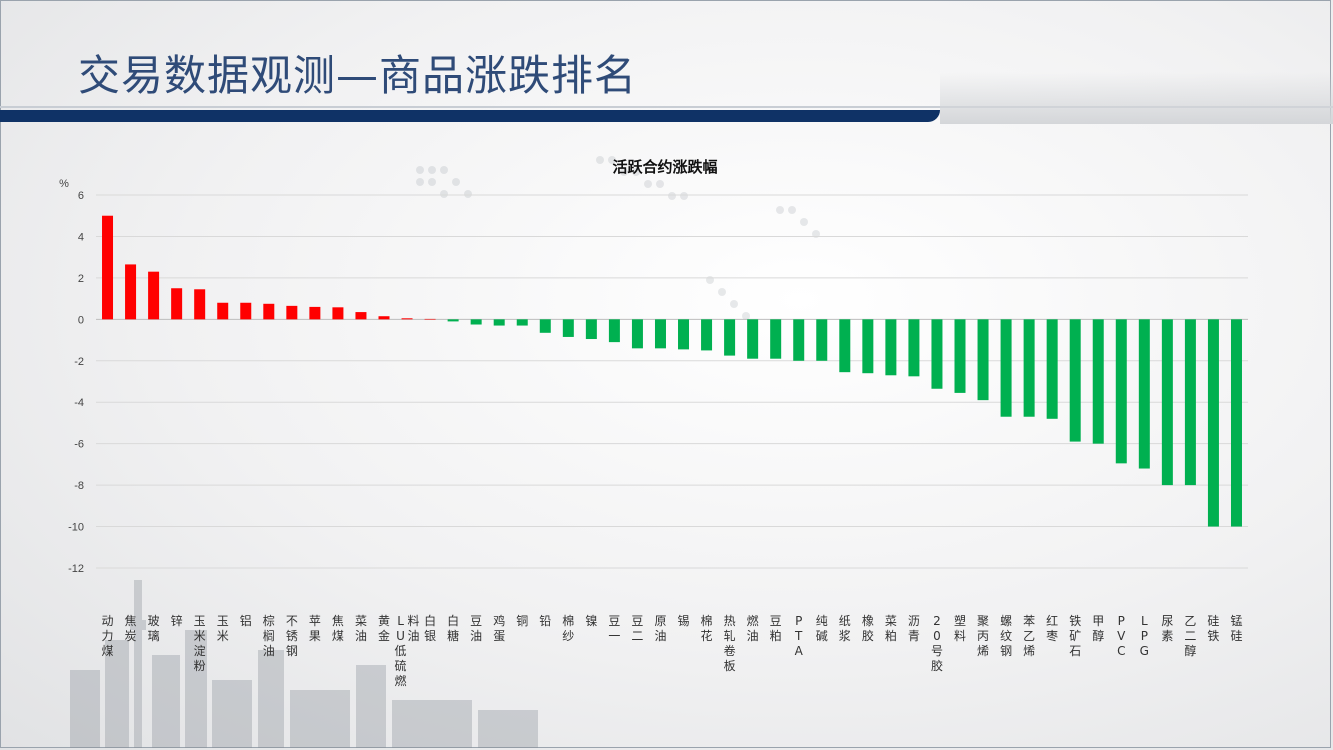  What do you see at coordinates (430, 628) in the screenshot?
I see `category-label: 白银` at bounding box center [430, 628].